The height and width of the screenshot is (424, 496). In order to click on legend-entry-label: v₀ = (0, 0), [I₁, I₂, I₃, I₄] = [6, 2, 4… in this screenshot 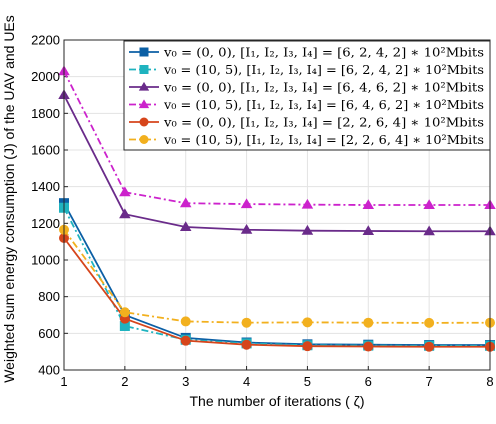, I will do `click(323, 52)`.